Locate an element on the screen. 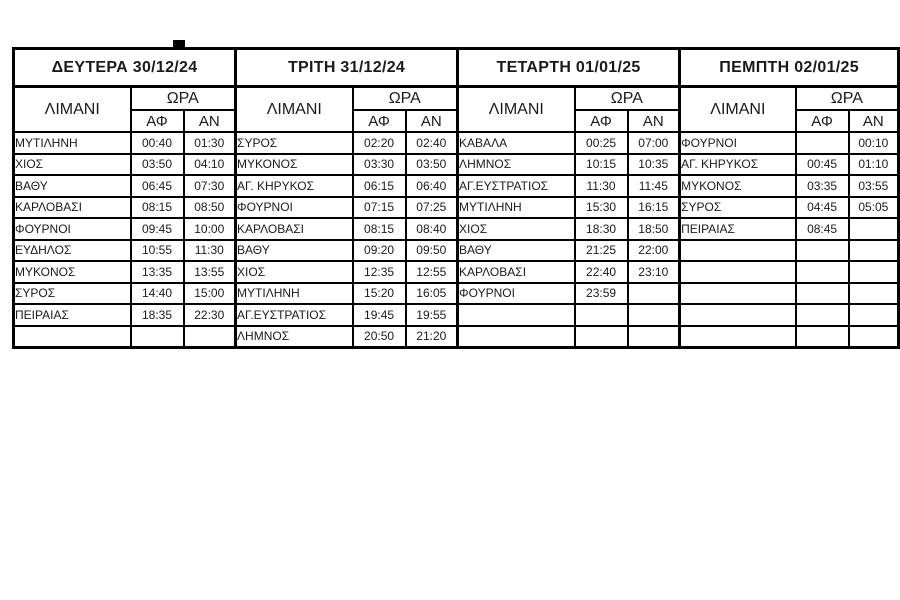 This screenshot has height=600, width=900. departure-time-cell: 11:45 is located at coordinates (653, 186).